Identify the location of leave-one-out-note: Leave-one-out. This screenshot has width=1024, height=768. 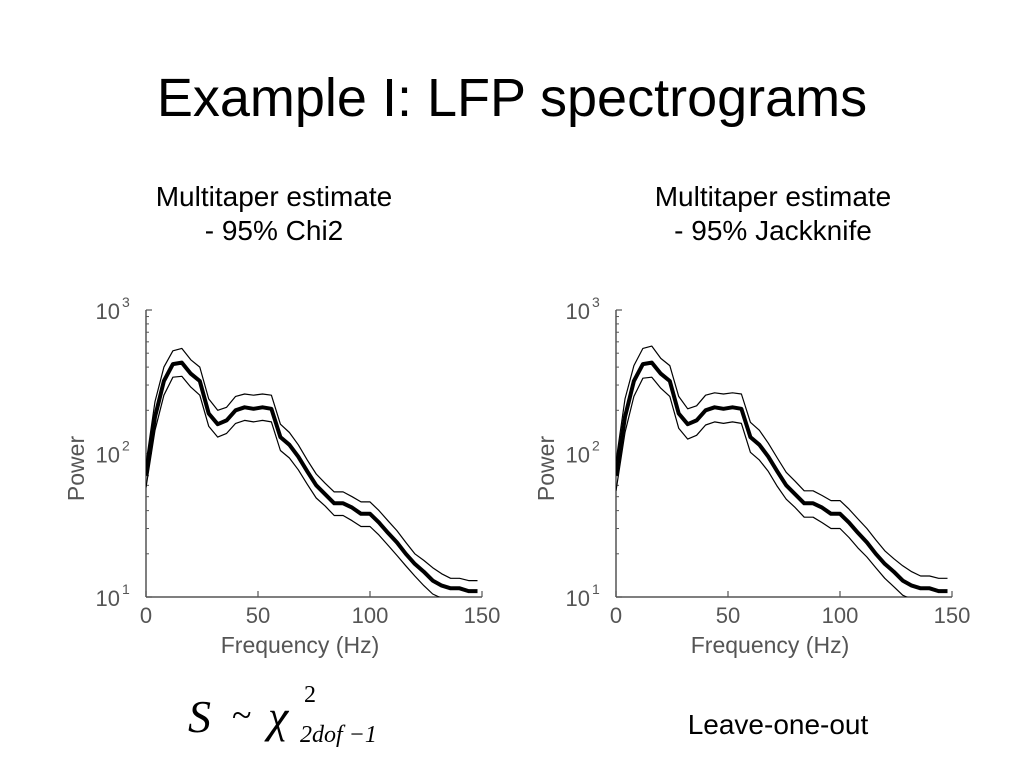
(778, 724).